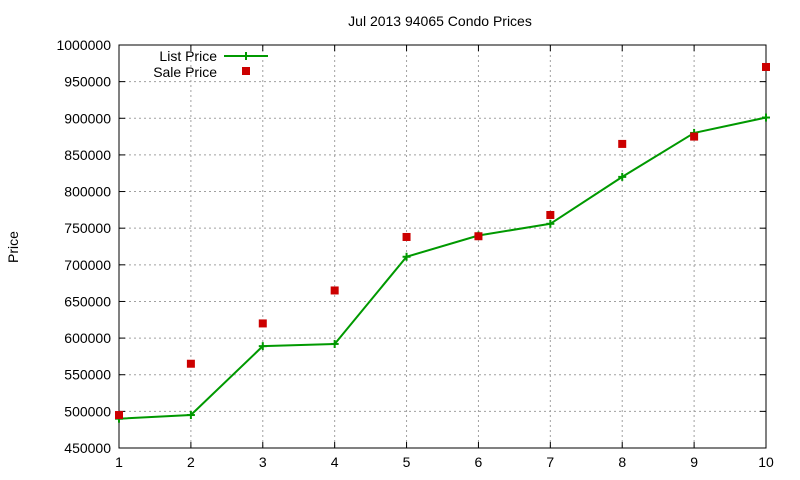 The width and height of the screenshot is (800, 480). Describe the element at coordinates (87, 301) in the screenshot. I see `y-tick-label: 650000` at that location.